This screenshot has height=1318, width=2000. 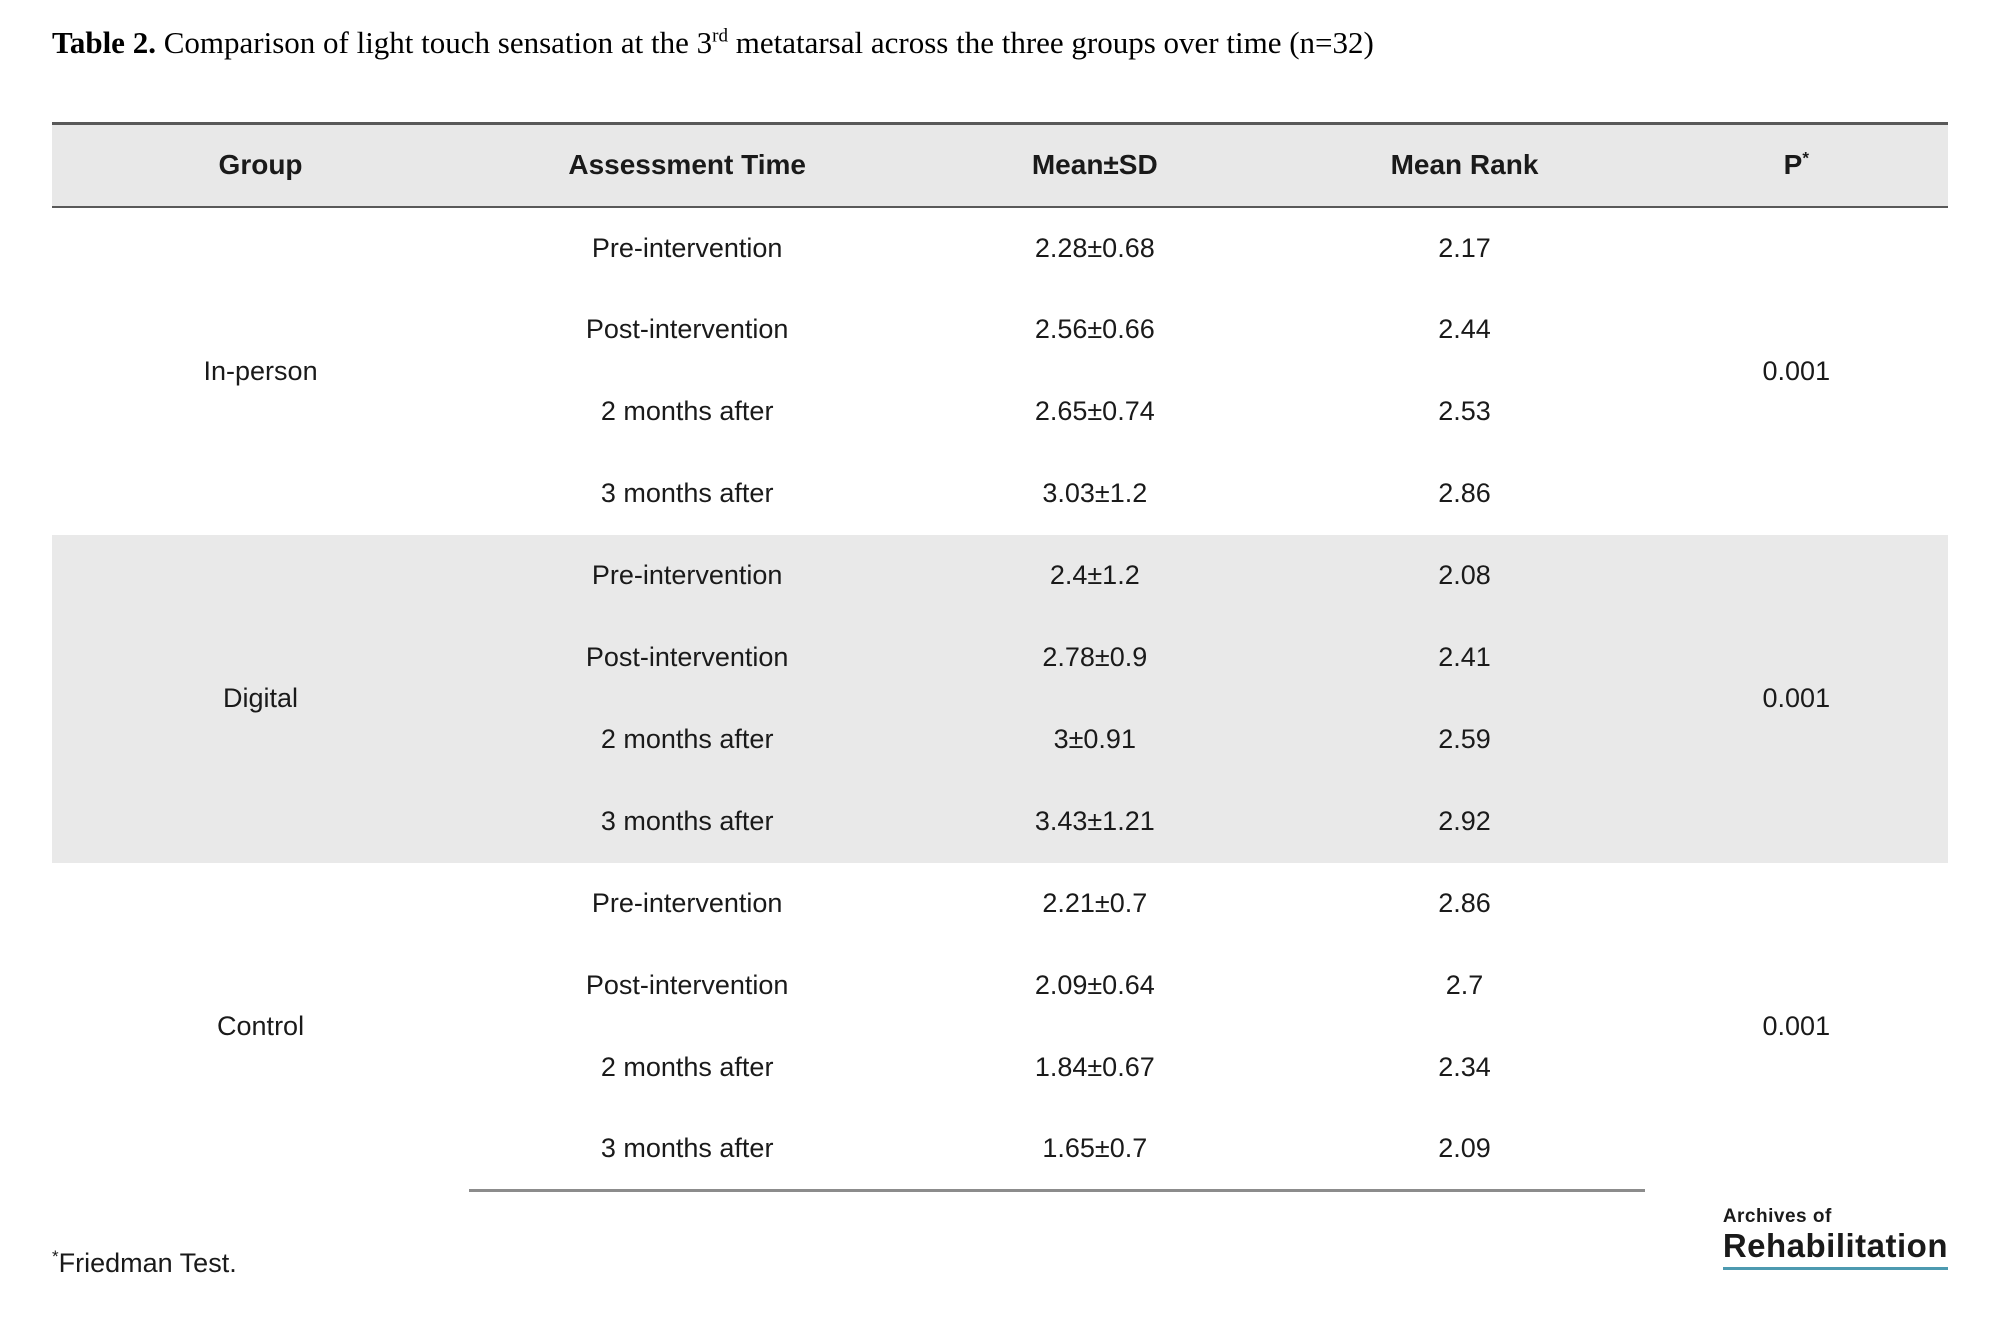 I want to click on cell-mean-rank: 2.59, so click(x=1464, y=739).